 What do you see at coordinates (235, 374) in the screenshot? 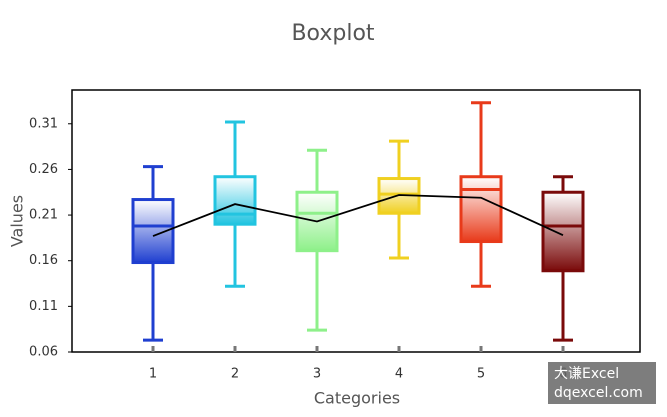
I see `x-tick-label: 2` at bounding box center [235, 374].